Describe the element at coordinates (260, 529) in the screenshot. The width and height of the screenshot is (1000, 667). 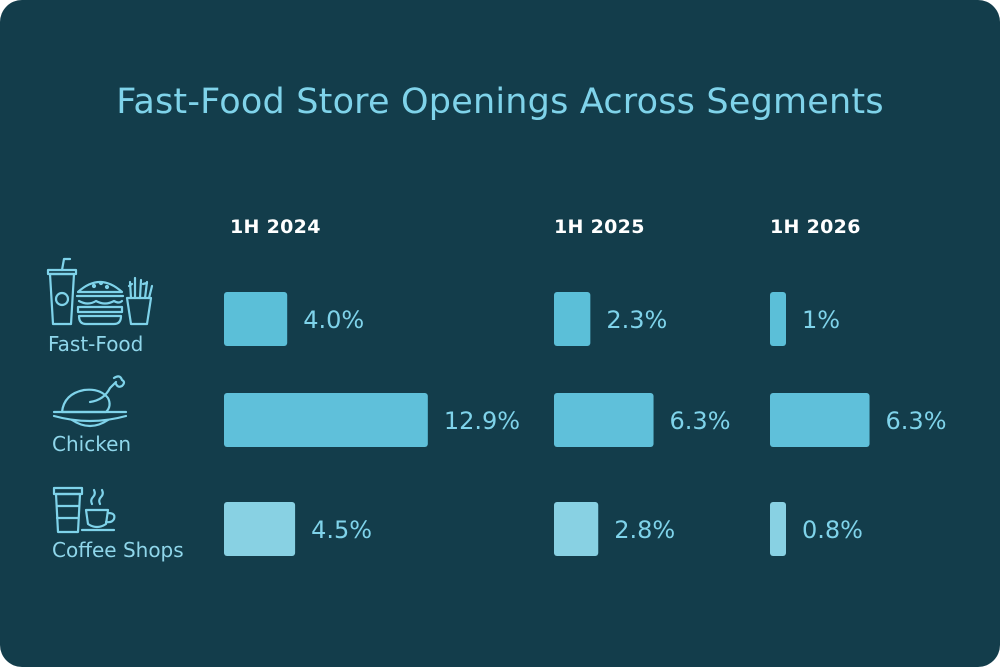
I see `bar-coffee-shops-1h-2024` at that location.